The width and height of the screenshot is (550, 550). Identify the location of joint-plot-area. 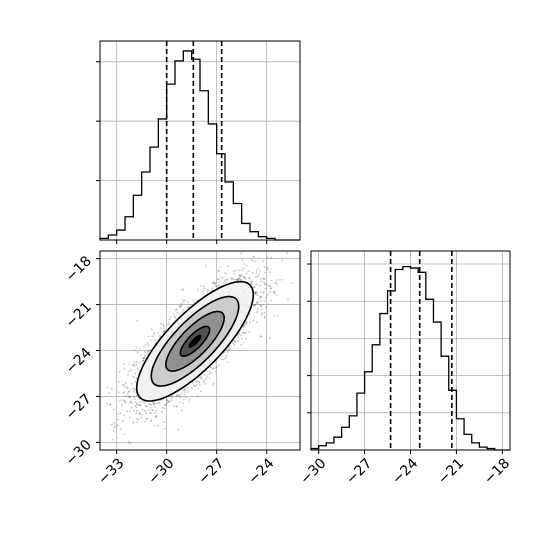
(200, 348).